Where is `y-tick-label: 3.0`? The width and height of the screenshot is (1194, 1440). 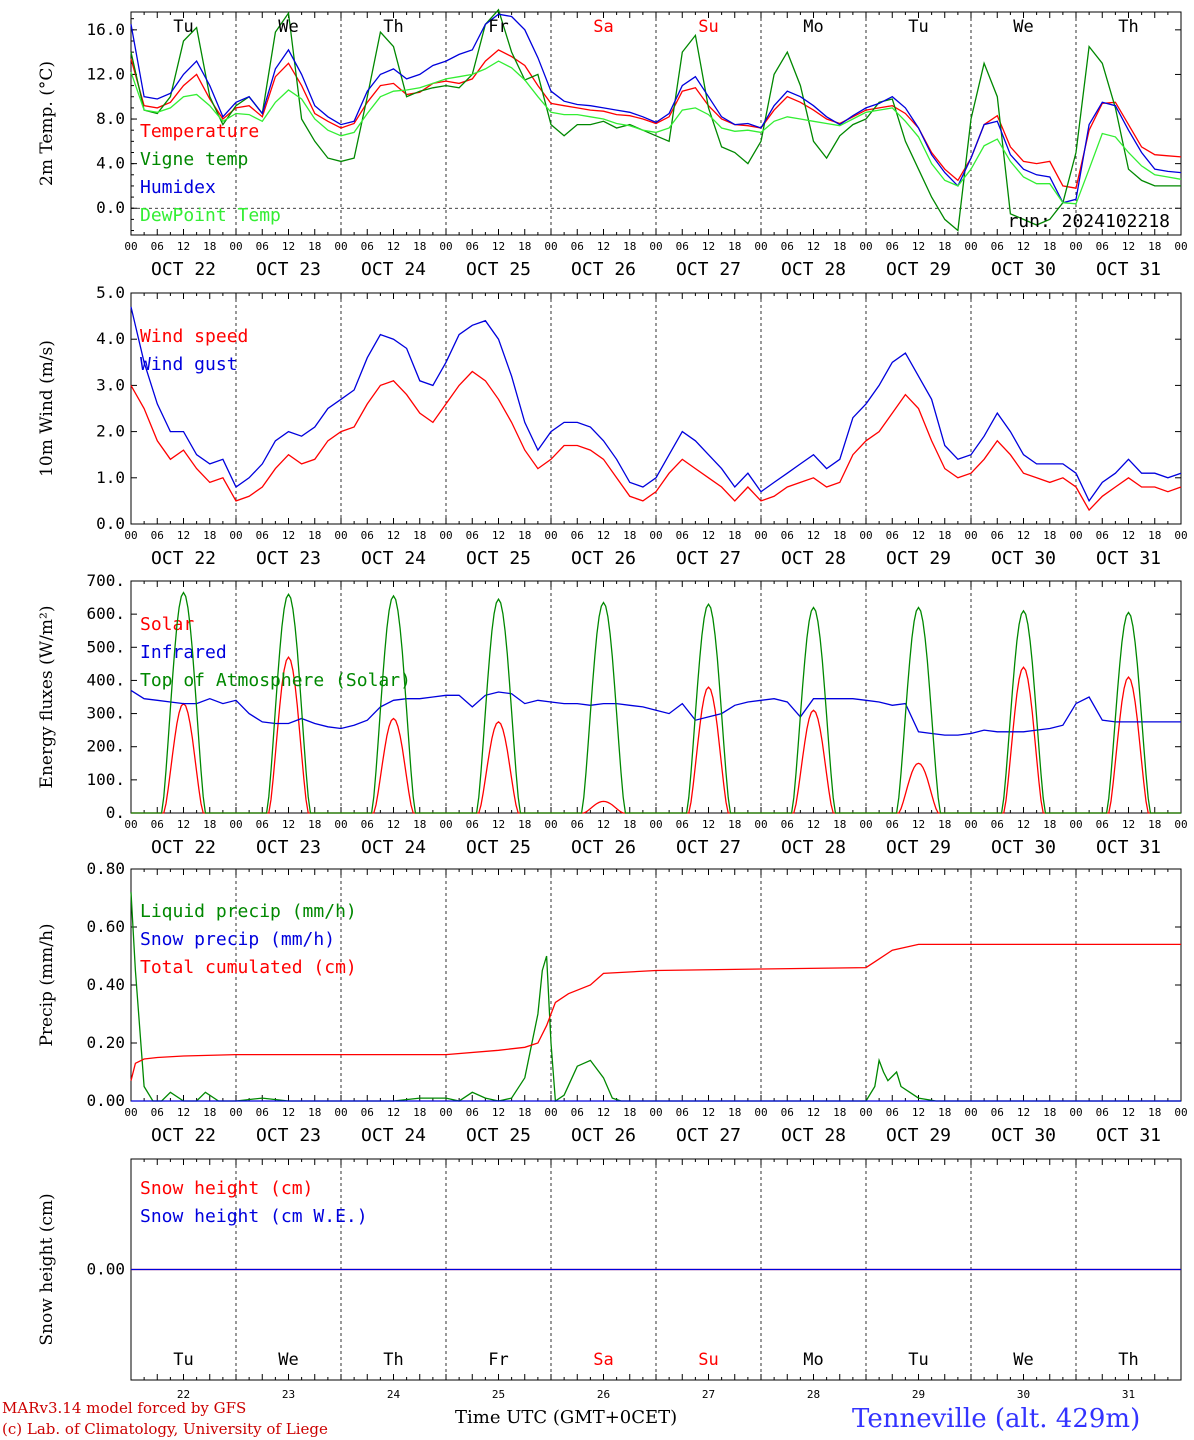
y-tick-label: 3.0 is located at coordinates (110, 384).